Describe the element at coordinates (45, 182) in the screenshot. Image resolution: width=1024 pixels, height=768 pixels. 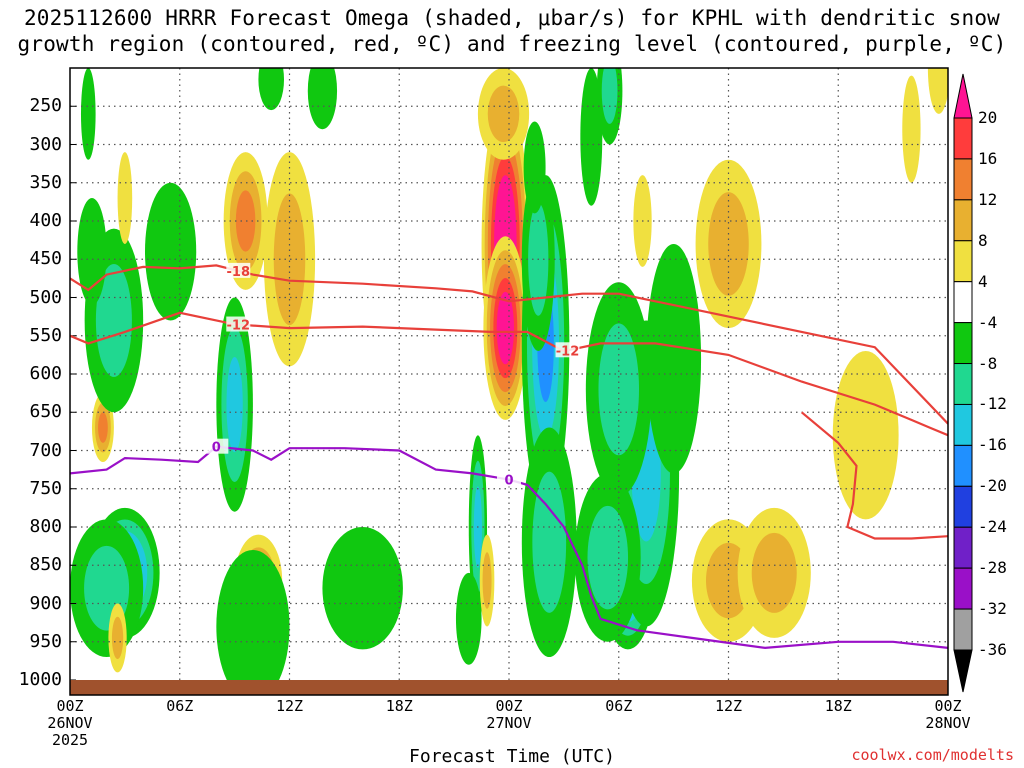
I see `y-tick-label-350: 350` at that location.